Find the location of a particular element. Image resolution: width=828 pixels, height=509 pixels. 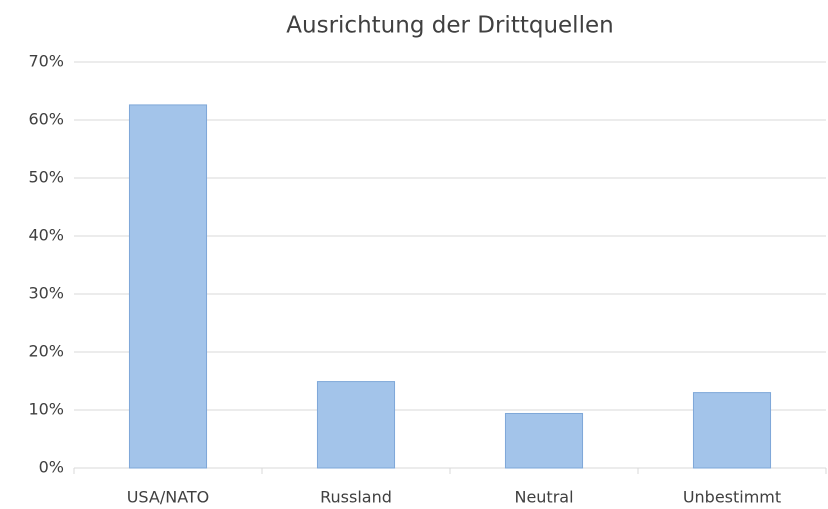

x-tick-label: USA/NATO is located at coordinates (168, 497).